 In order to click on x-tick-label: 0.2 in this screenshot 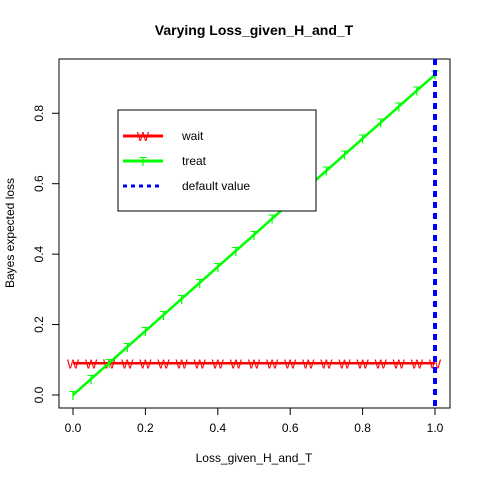, I will do `click(145, 428)`.